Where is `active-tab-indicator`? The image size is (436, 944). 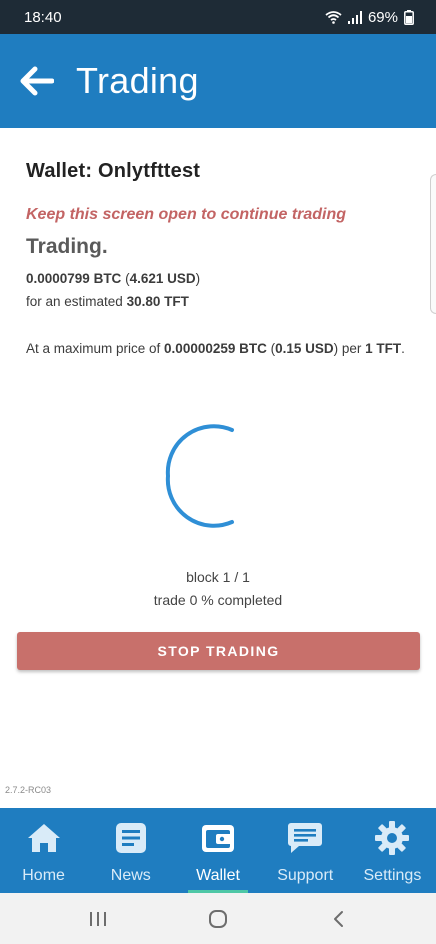
active-tab-indicator is located at coordinates (218, 891).